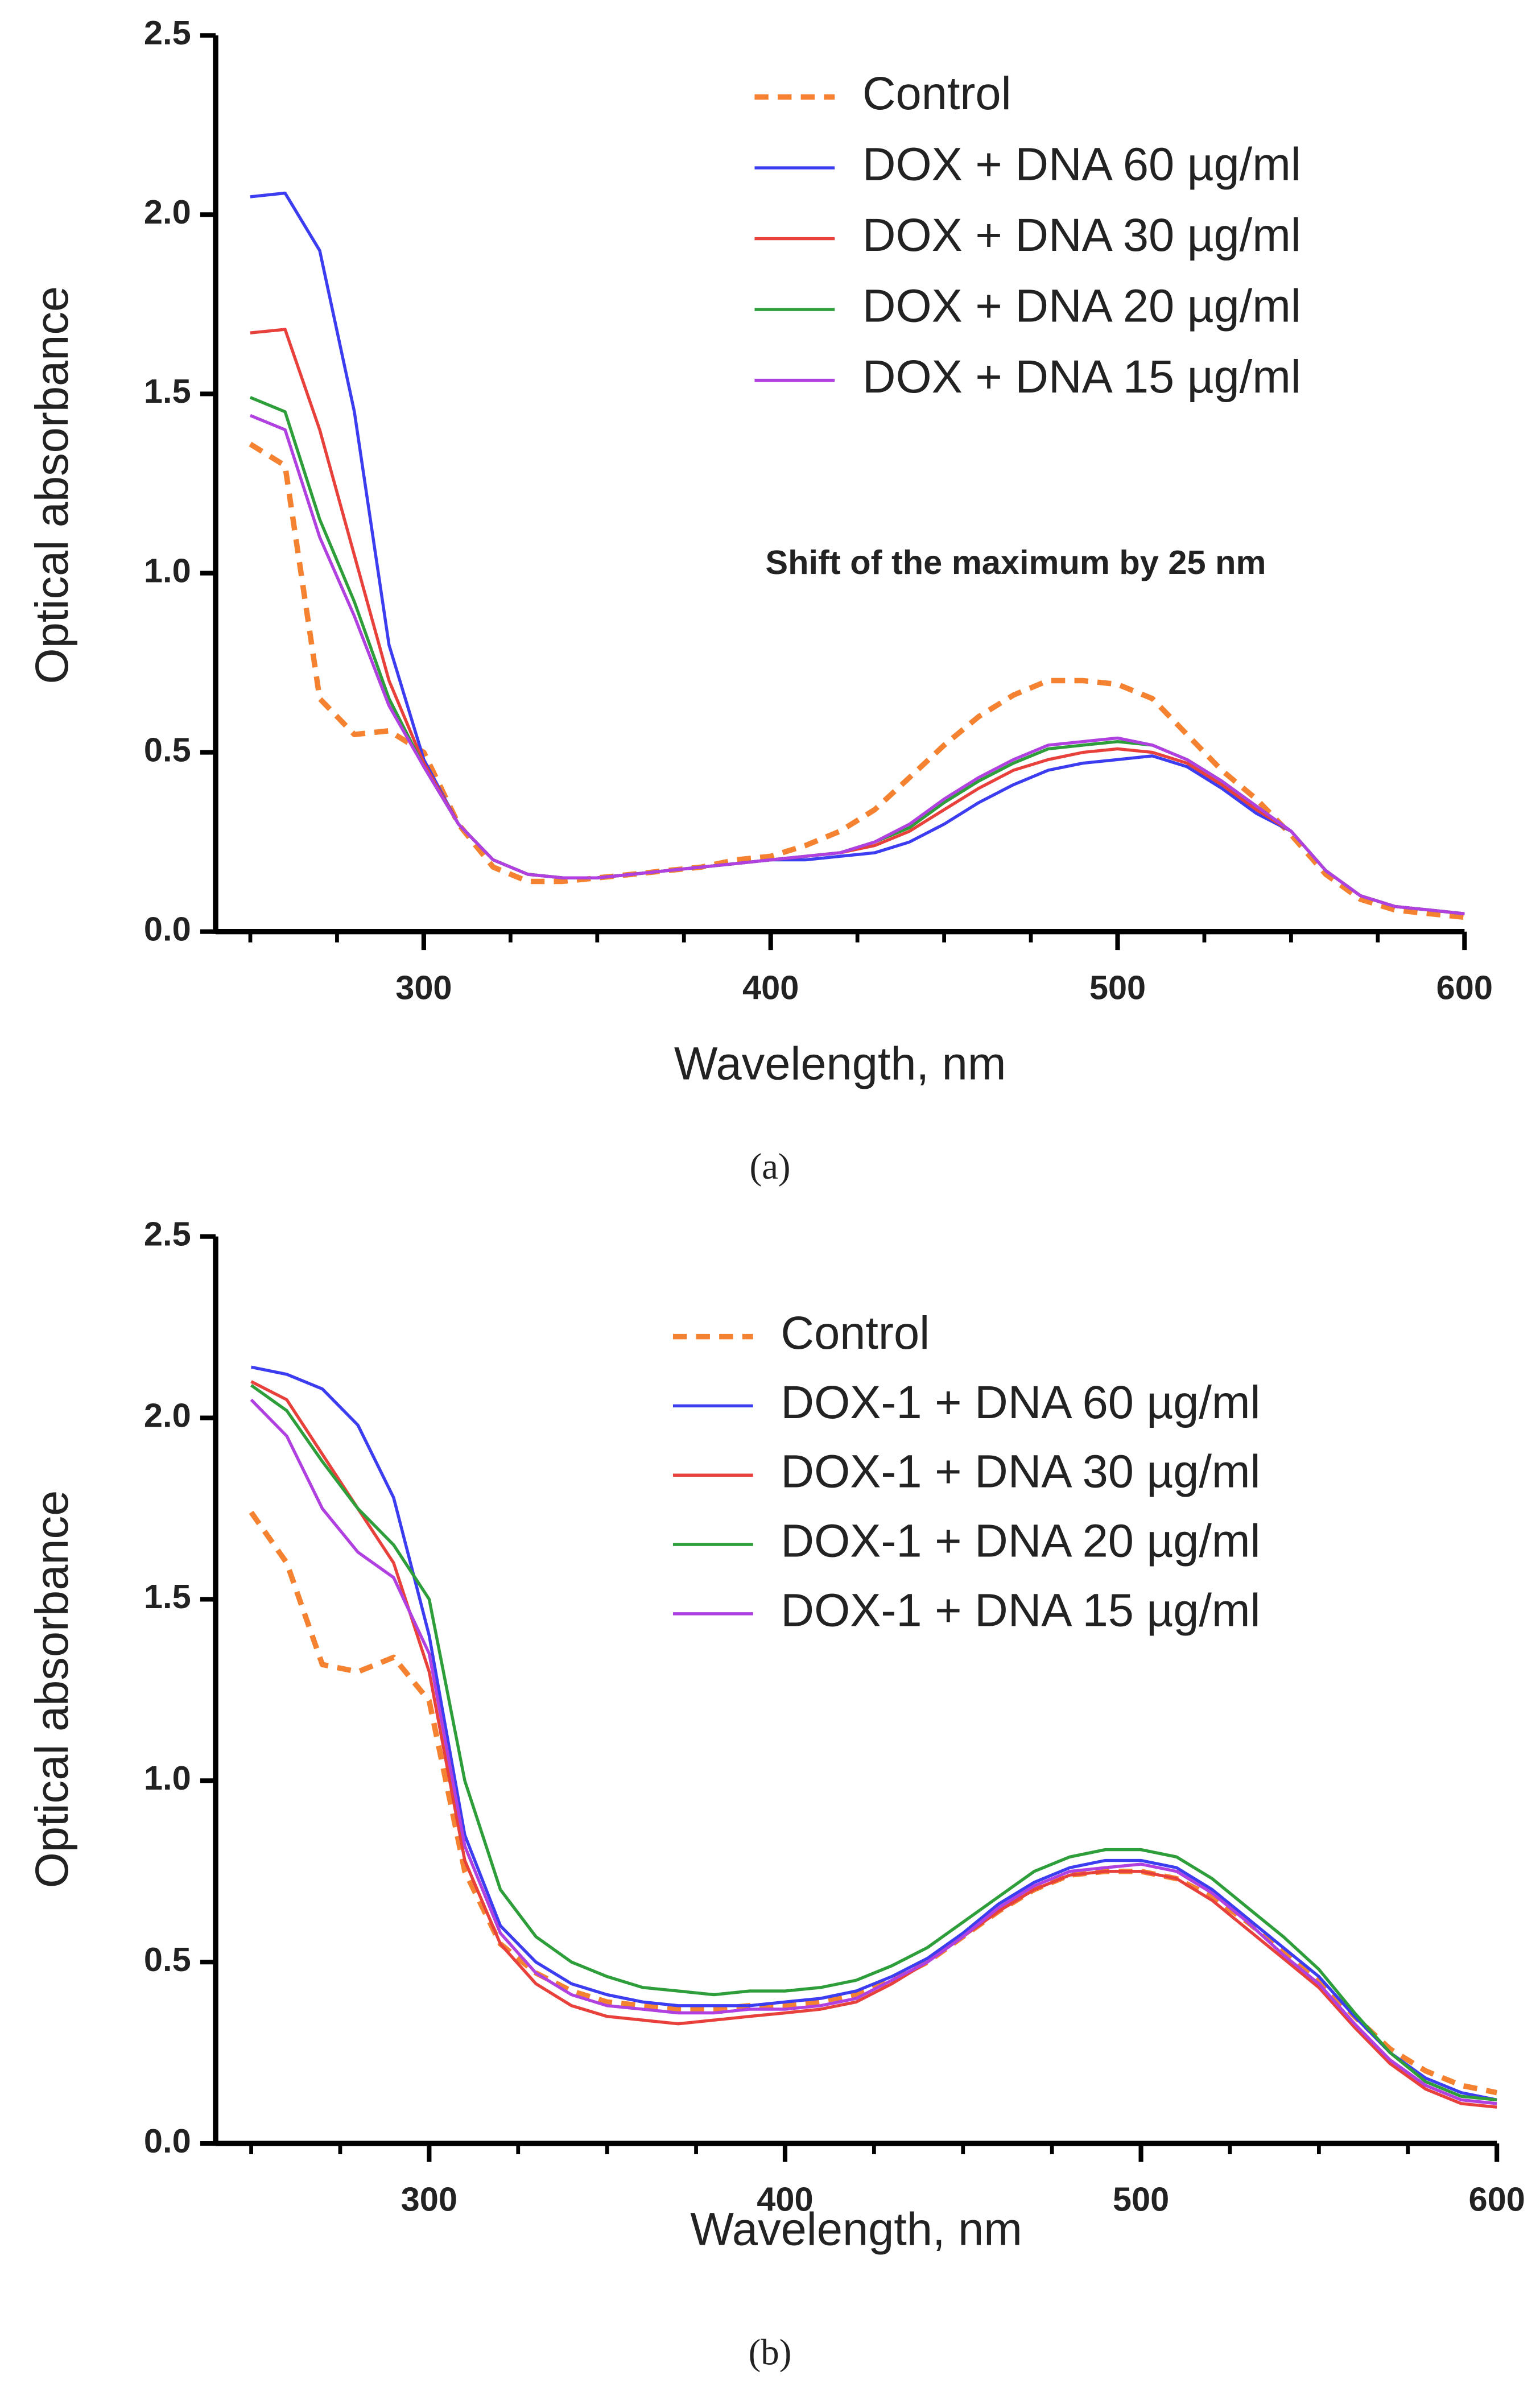 The width and height of the screenshot is (1540, 2396). I want to click on legend-label: DOX-1 + DNA 30 µg/ml, so click(1020, 1472).